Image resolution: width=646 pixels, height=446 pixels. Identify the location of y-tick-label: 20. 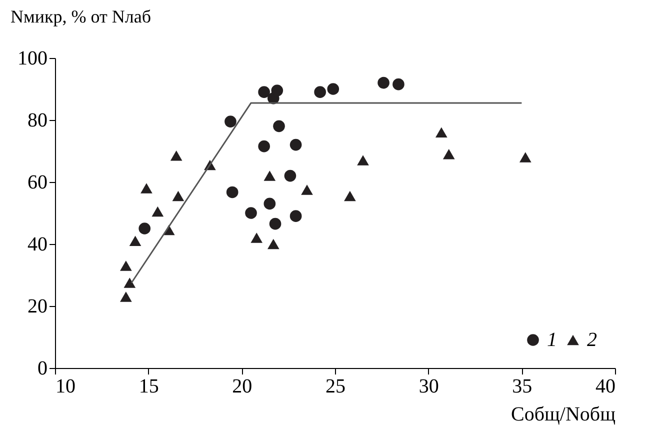
(38, 307).